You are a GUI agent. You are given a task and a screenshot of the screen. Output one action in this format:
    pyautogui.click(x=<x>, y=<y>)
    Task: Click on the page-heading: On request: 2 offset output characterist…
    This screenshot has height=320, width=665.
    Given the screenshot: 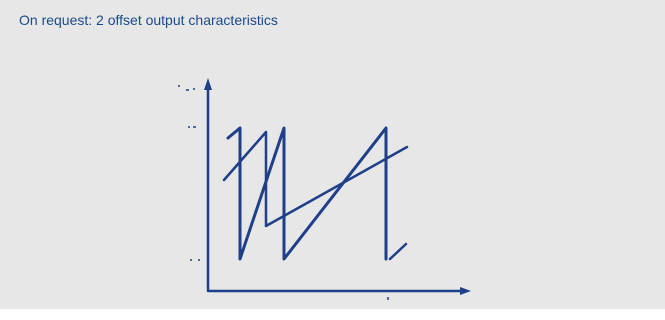 What is the action you would take?
    pyautogui.click(x=148, y=20)
    